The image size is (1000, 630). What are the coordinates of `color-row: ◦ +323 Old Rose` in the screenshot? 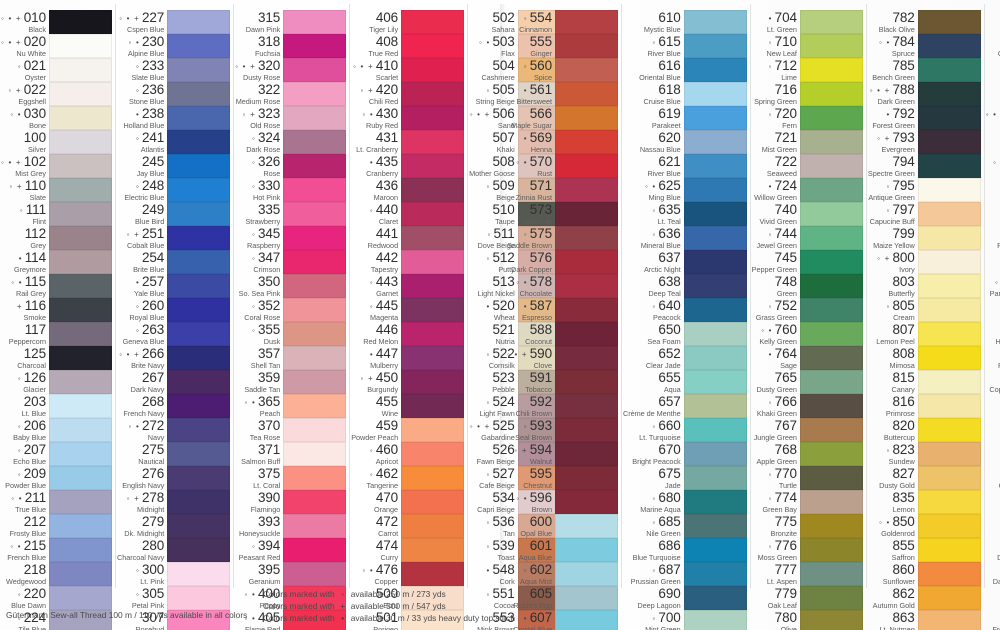 It's located at (291, 118).